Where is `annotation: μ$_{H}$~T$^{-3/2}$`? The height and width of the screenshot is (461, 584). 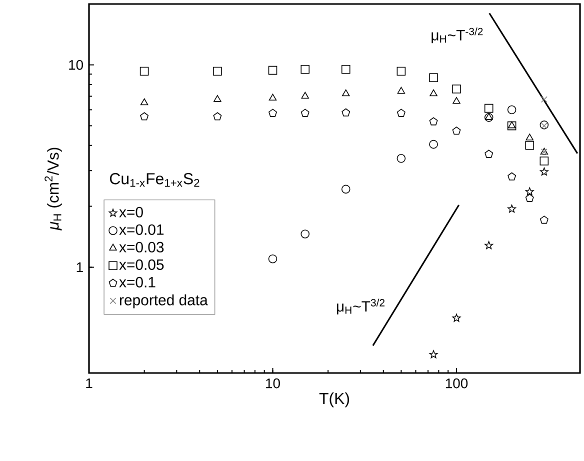 annotation: μ$_{H}$~T$^{-3/2}$ is located at coordinates (457, 36).